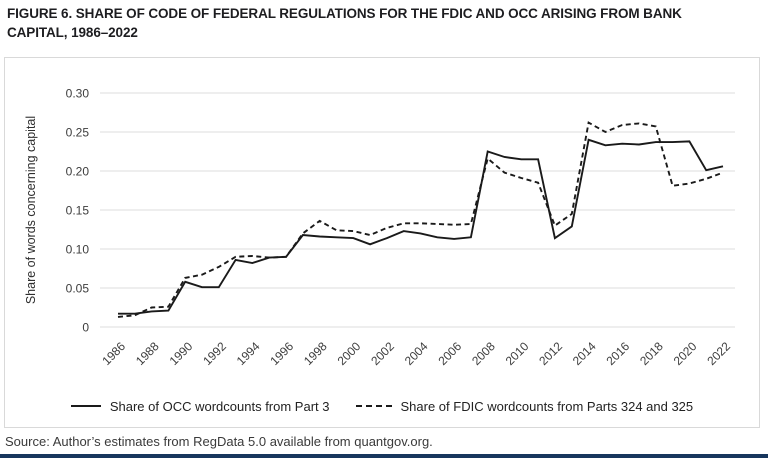 This screenshot has width=768, height=458. I want to click on occ-solid-line-swatch-icon, so click(85, 406).